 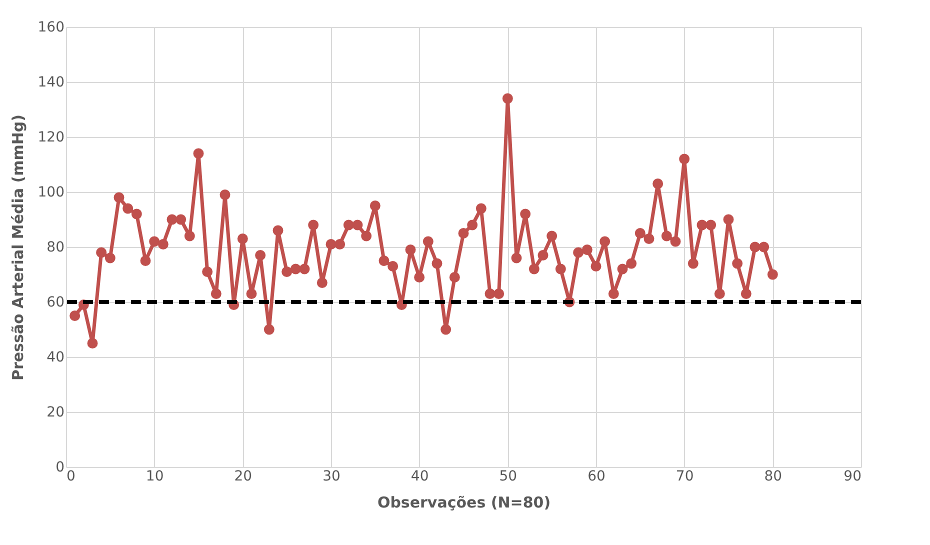 I want to click on y-tick-label: 140, so click(x=51, y=82).